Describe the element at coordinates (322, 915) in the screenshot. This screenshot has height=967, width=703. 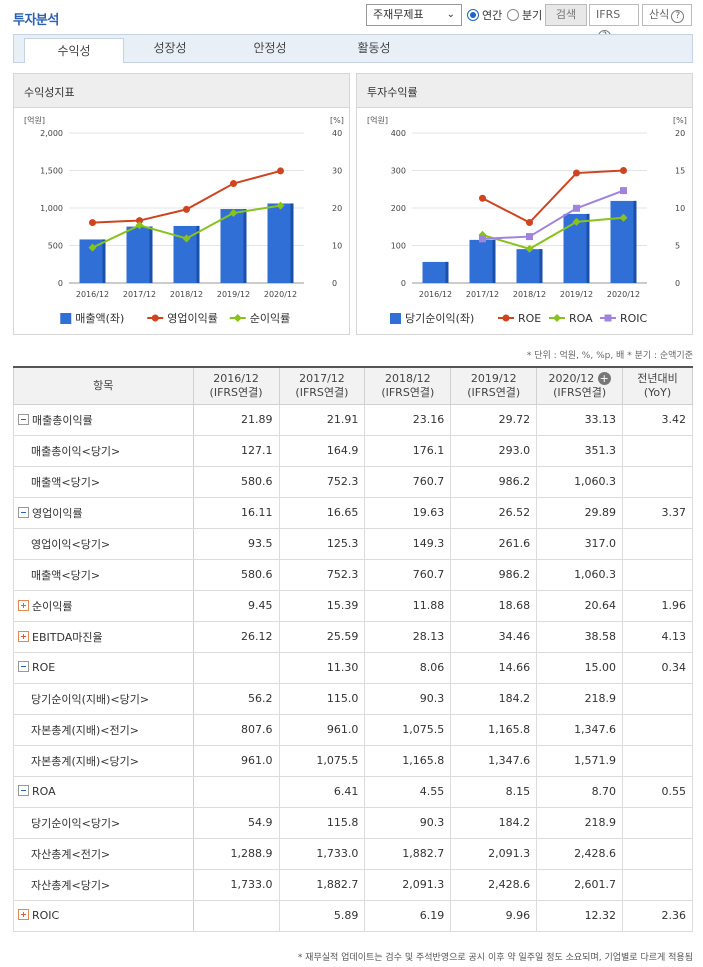
I see `value-cell: 5.89` at that location.